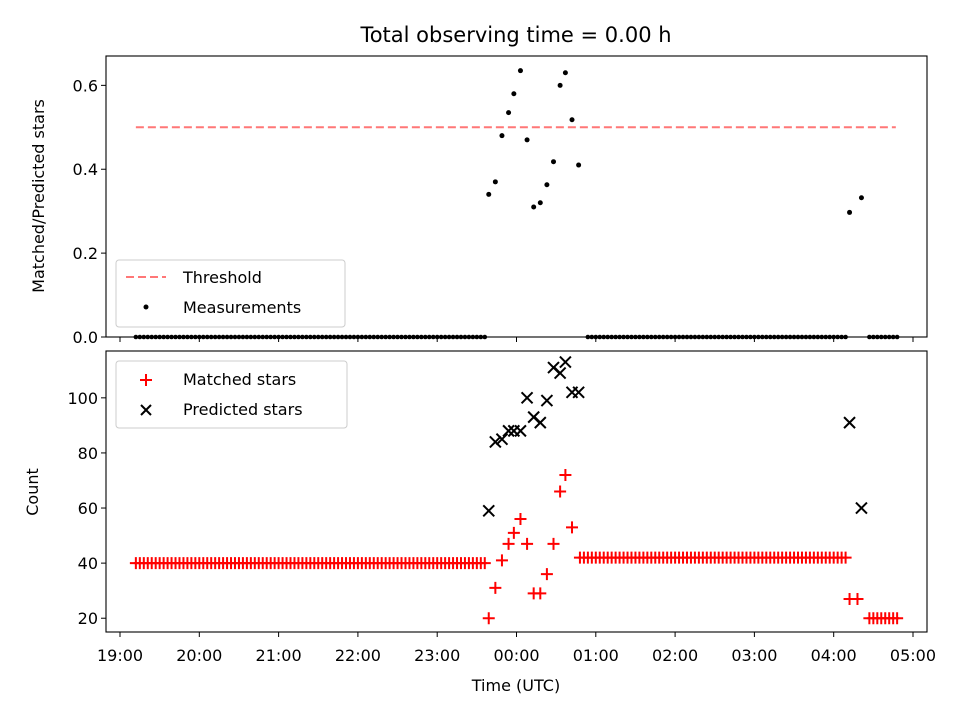 The width and height of the screenshot is (960, 720). I want to click on legend-matched-swatch, so click(146, 380).